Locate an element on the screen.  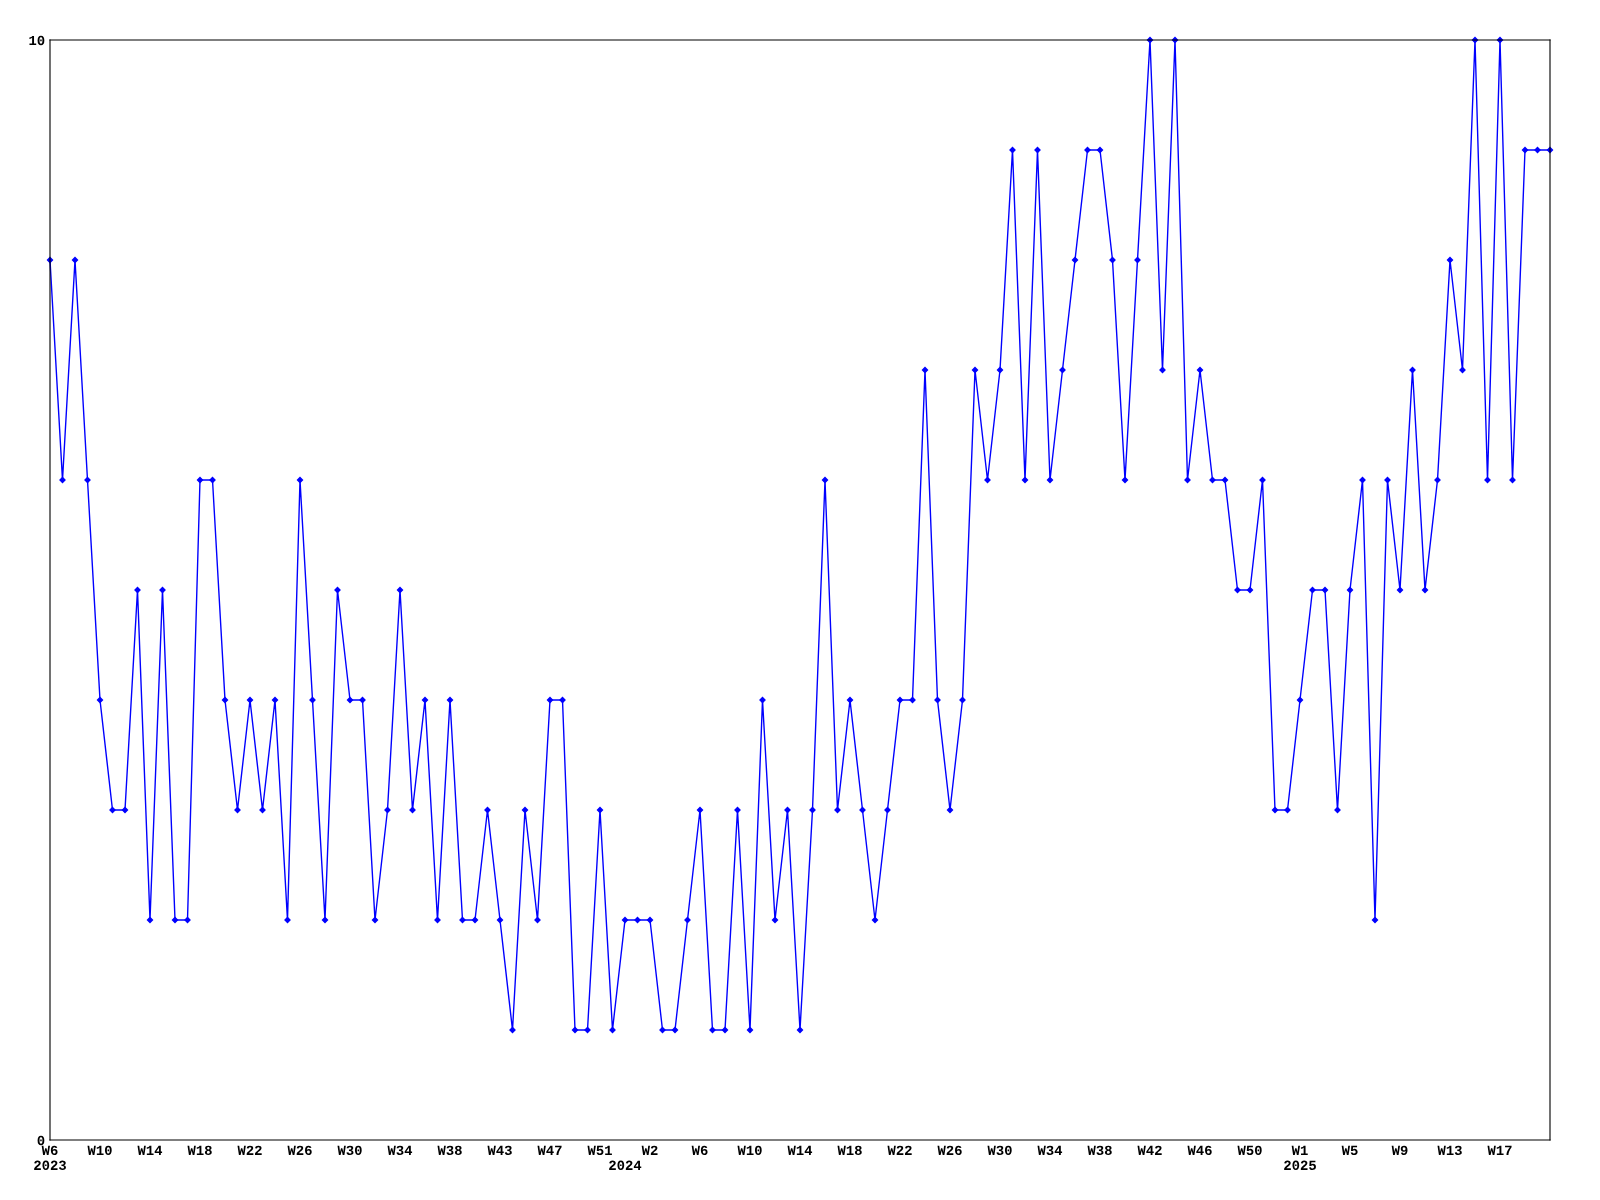
x-tick-label: W6 is located at coordinates (699, 1150).